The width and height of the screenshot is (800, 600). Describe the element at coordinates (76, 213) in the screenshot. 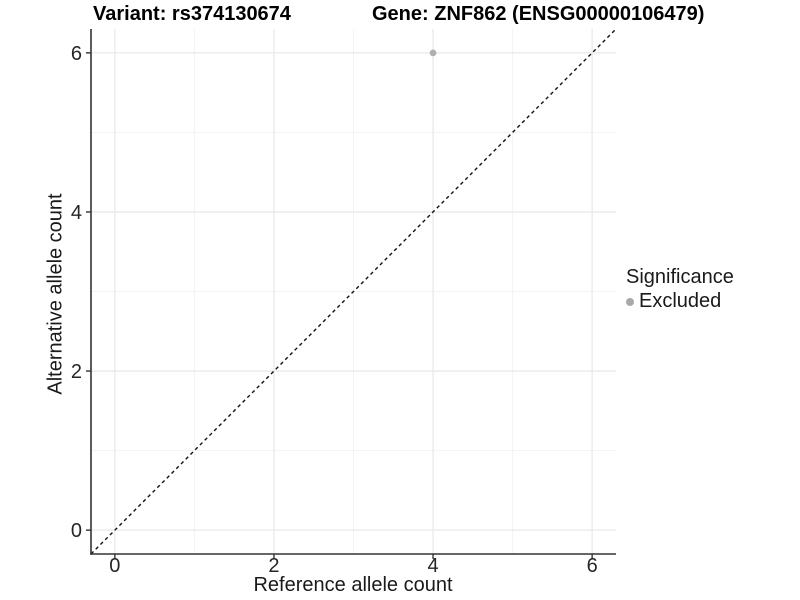

I see `y-tick-label: 4` at that location.